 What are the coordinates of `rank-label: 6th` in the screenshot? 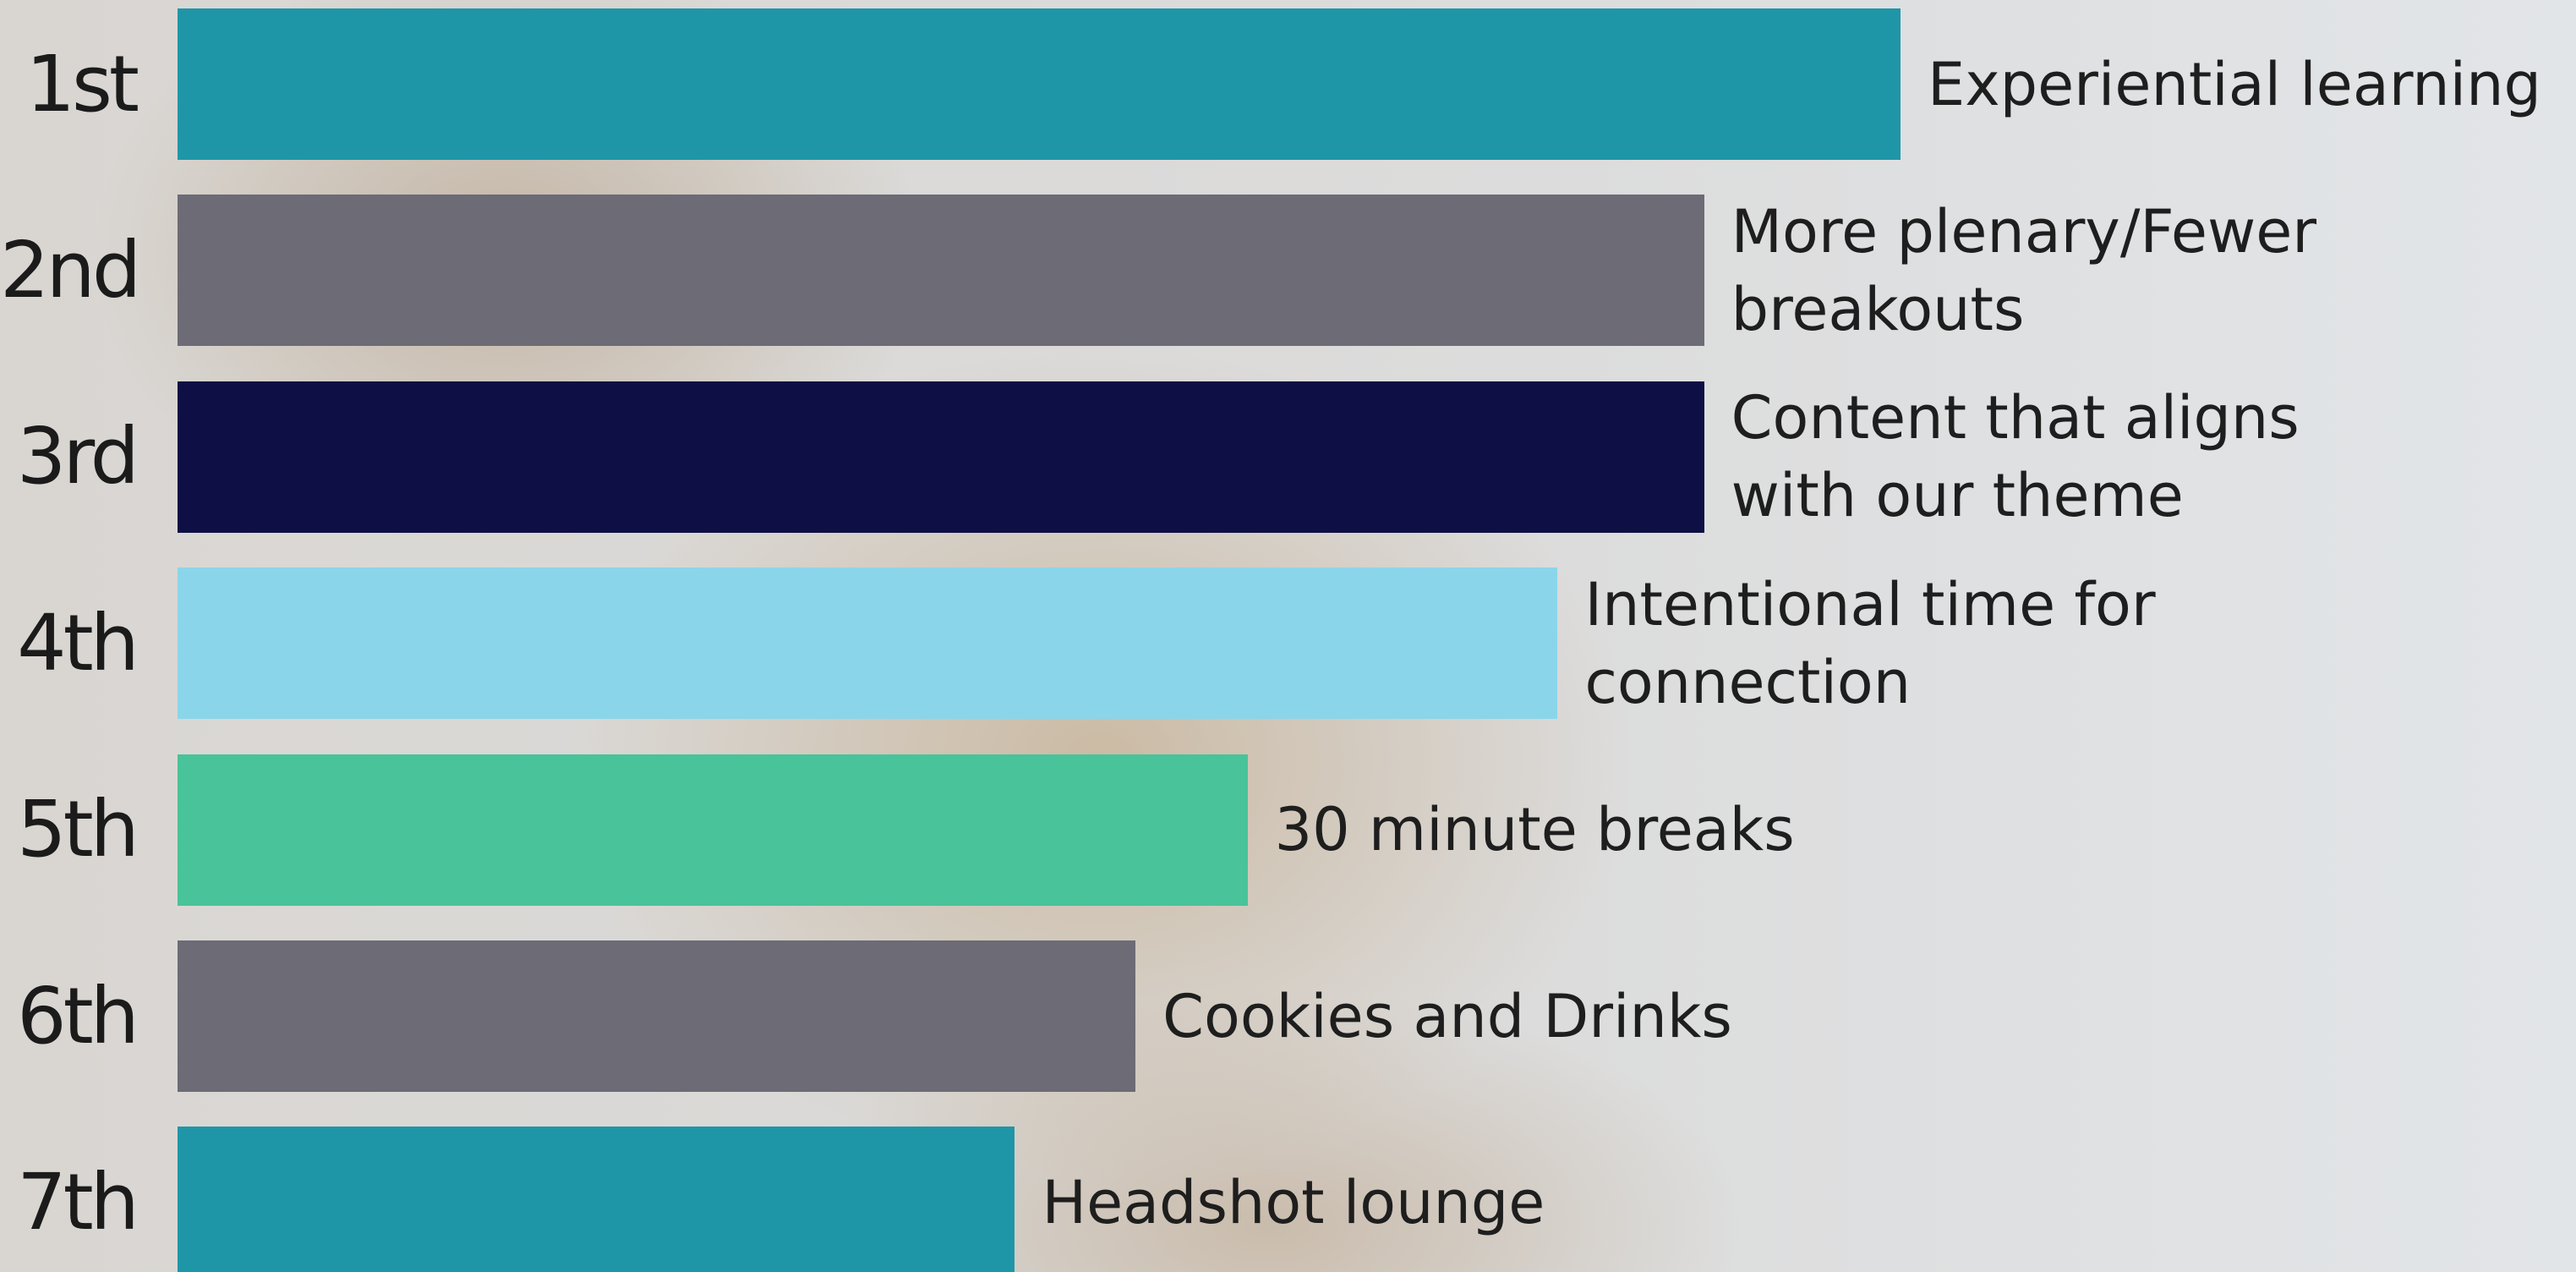 It's located at (78, 1015).